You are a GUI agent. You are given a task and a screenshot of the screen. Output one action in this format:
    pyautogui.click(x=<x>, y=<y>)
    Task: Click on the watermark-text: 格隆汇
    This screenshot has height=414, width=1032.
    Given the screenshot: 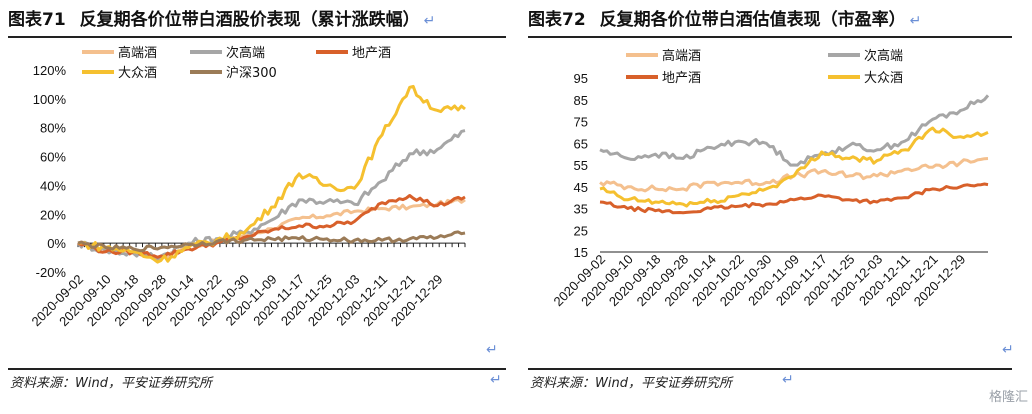 What is the action you would take?
    pyautogui.click(x=1008, y=397)
    